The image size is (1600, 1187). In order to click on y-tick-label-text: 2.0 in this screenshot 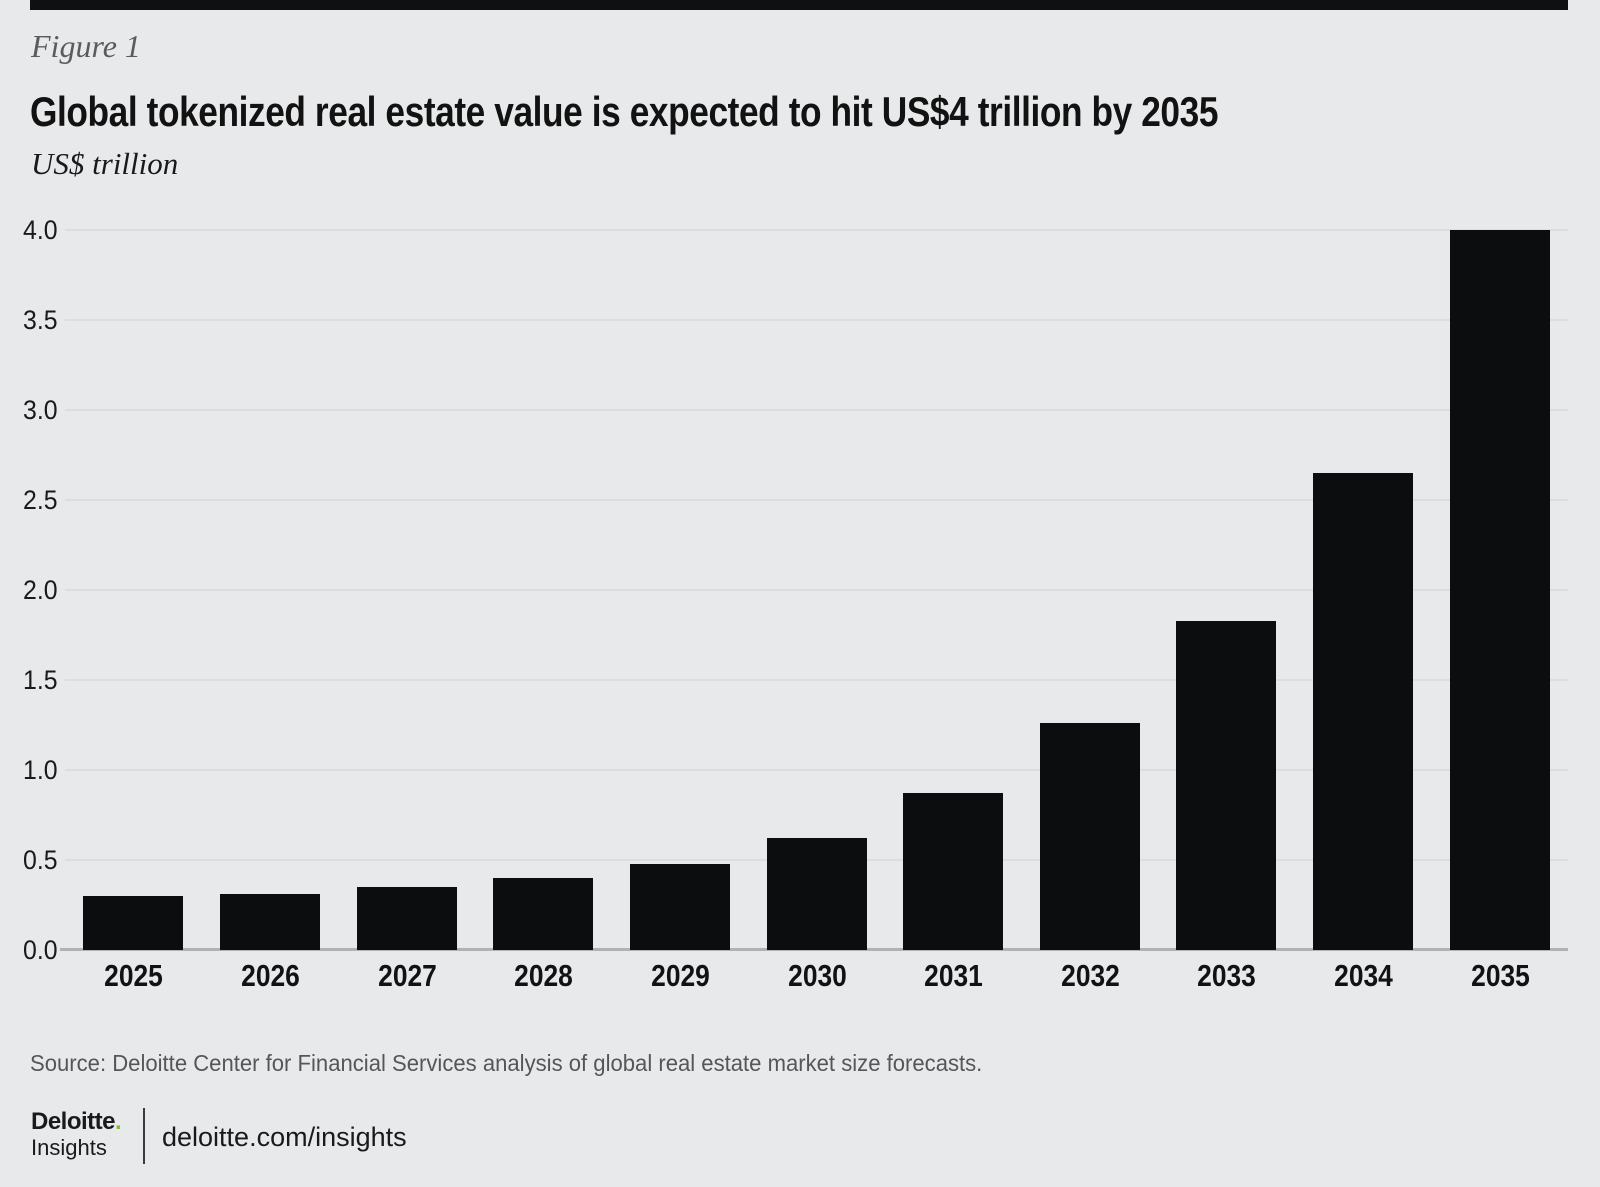, I will do `click(40, 590)`.